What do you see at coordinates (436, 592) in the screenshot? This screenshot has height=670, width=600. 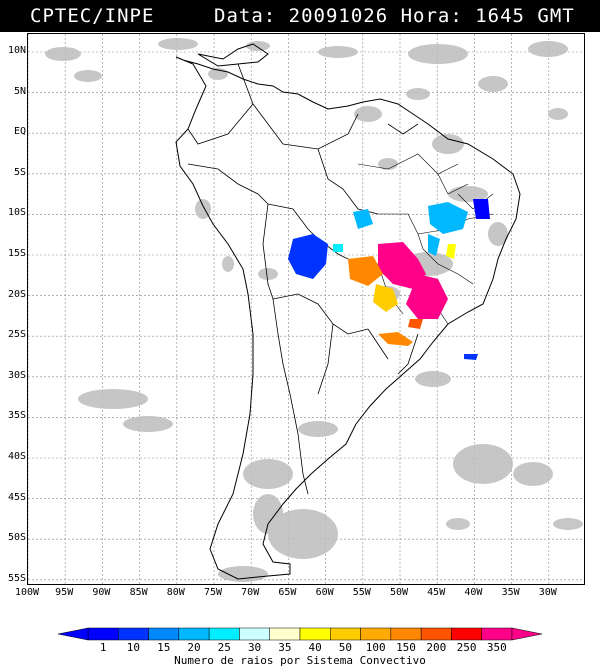 I see `lon-label: 45W` at bounding box center [436, 592].